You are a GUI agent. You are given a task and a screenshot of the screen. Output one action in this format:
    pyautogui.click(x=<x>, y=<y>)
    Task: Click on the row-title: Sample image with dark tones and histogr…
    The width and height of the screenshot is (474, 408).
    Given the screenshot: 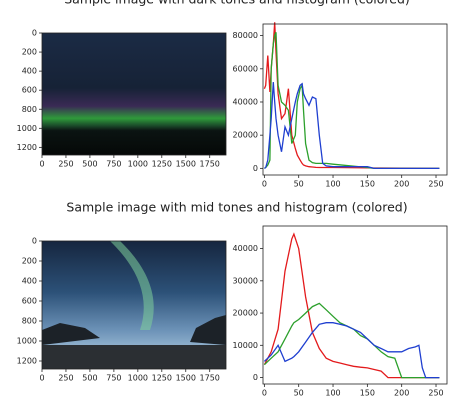 What is the action you would take?
    pyautogui.click(x=237, y=3)
    